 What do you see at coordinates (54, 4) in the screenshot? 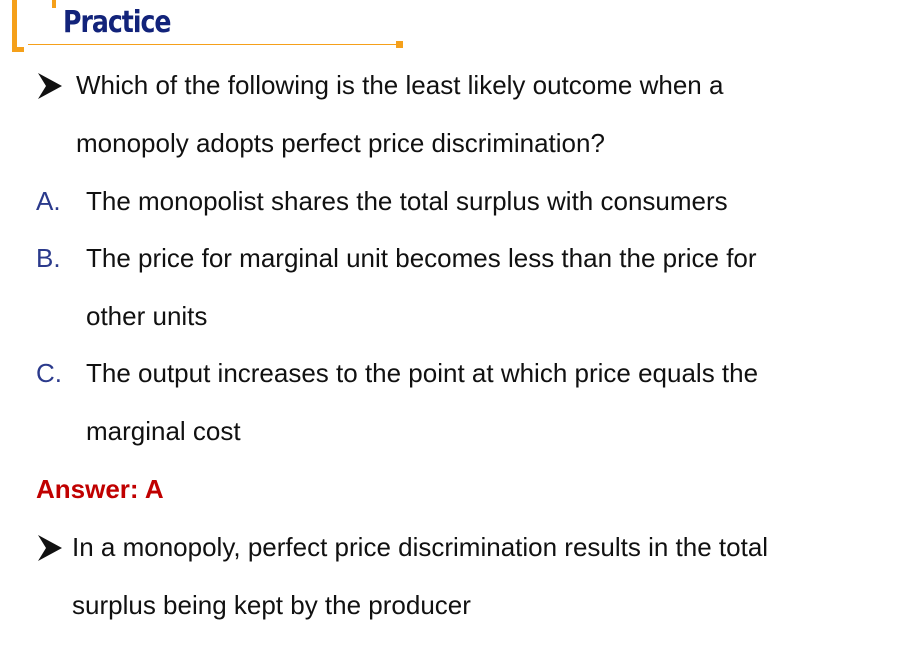
I see `header-title-tick` at bounding box center [54, 4].